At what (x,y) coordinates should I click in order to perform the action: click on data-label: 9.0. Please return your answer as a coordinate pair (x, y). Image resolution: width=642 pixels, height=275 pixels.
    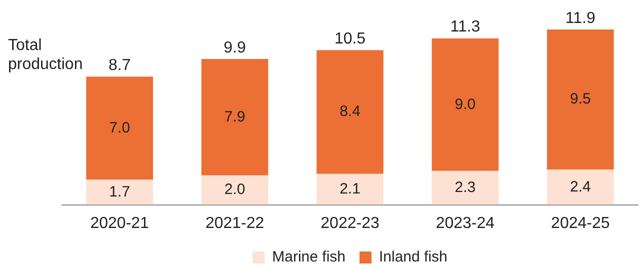
    Looking at the image, I should click on (465, 104).